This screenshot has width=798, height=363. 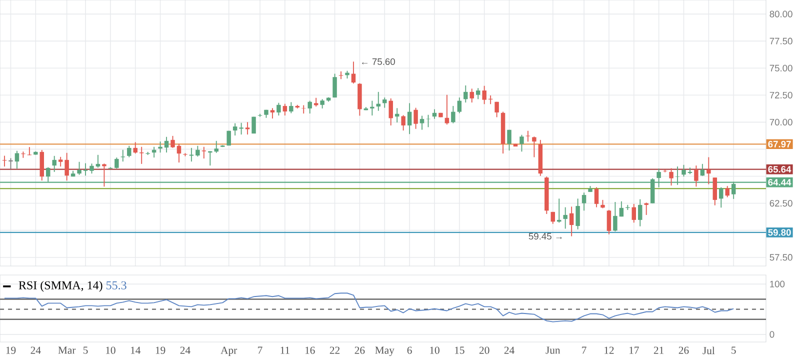 I want to click on y-tick-label: 72.50, so click(x=781, y=95).